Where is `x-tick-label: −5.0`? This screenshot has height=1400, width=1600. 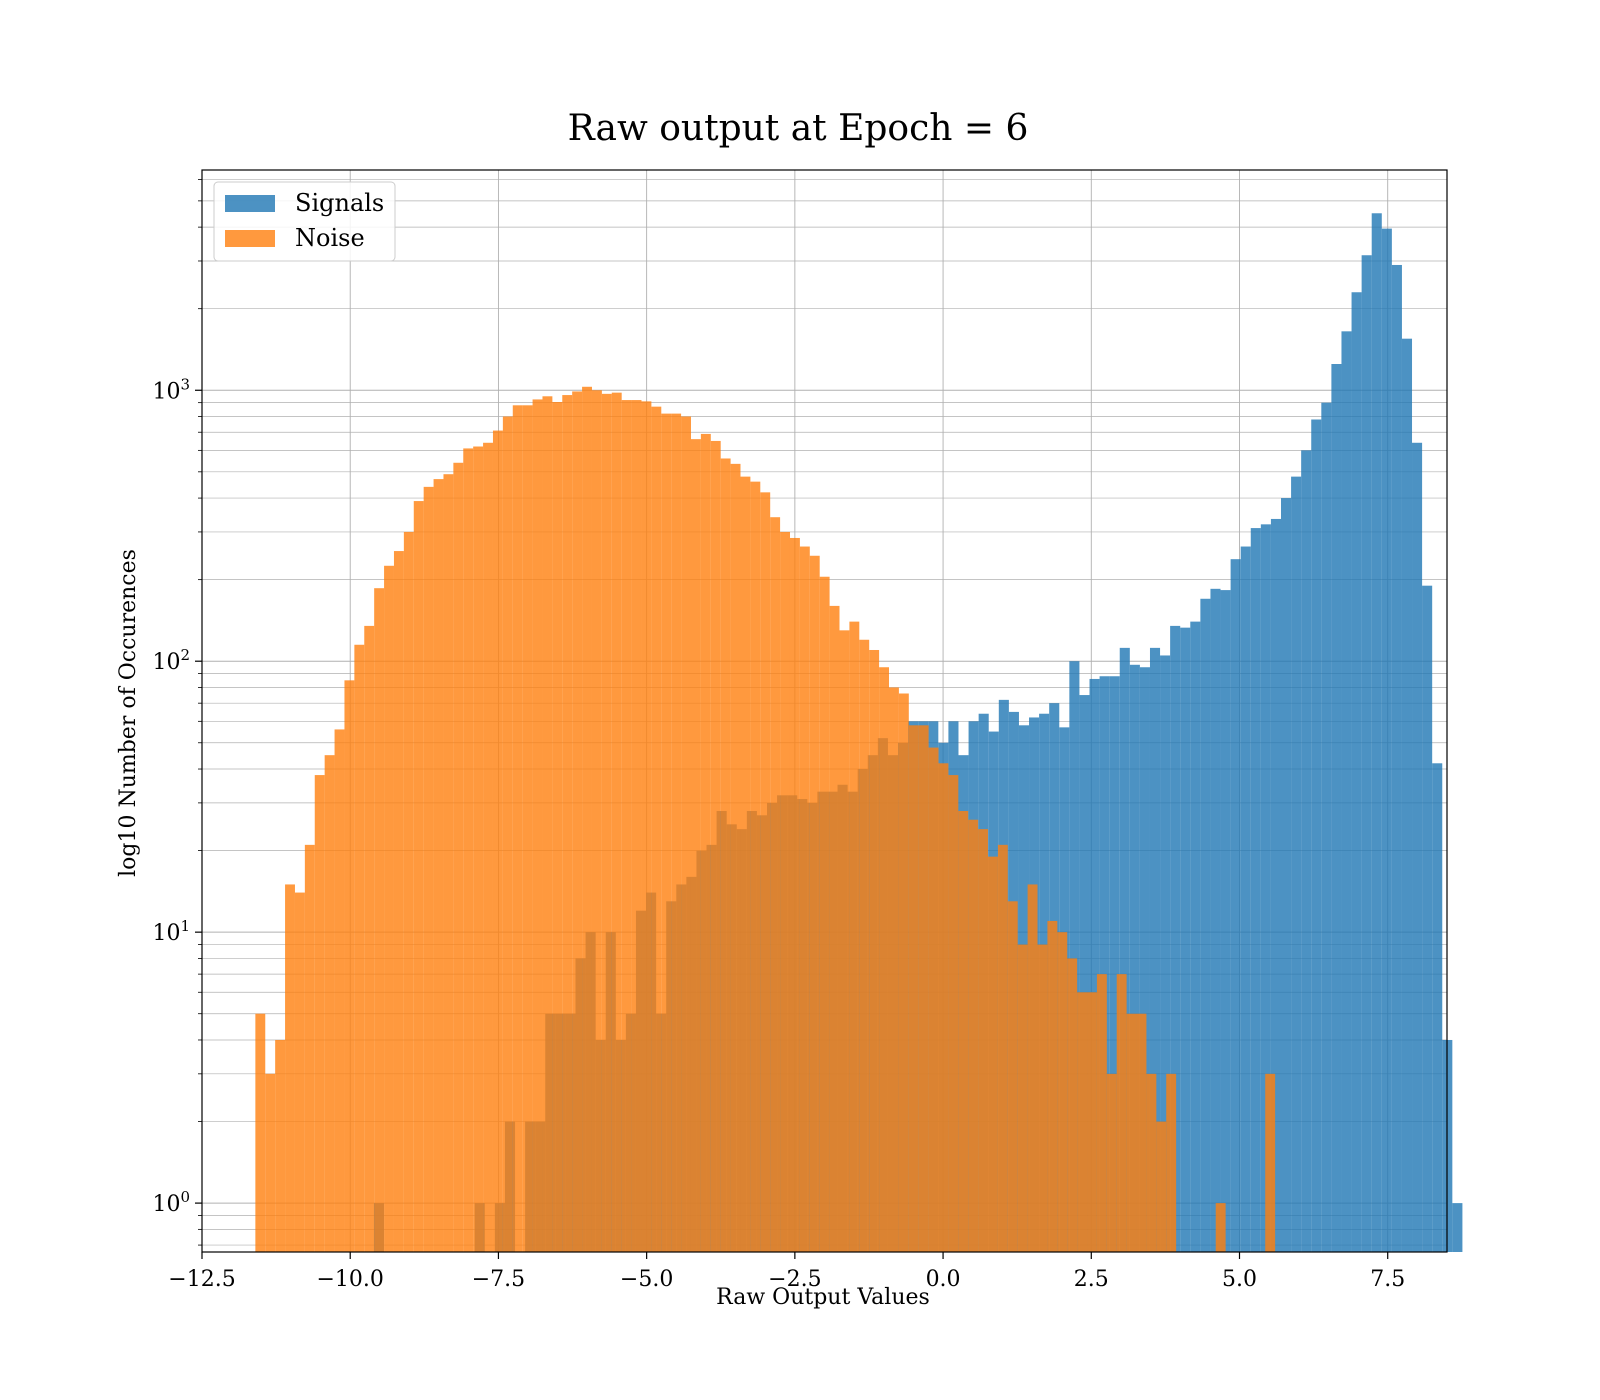 x-tick-label: −5.0 is located at coordinates (646, 1279).